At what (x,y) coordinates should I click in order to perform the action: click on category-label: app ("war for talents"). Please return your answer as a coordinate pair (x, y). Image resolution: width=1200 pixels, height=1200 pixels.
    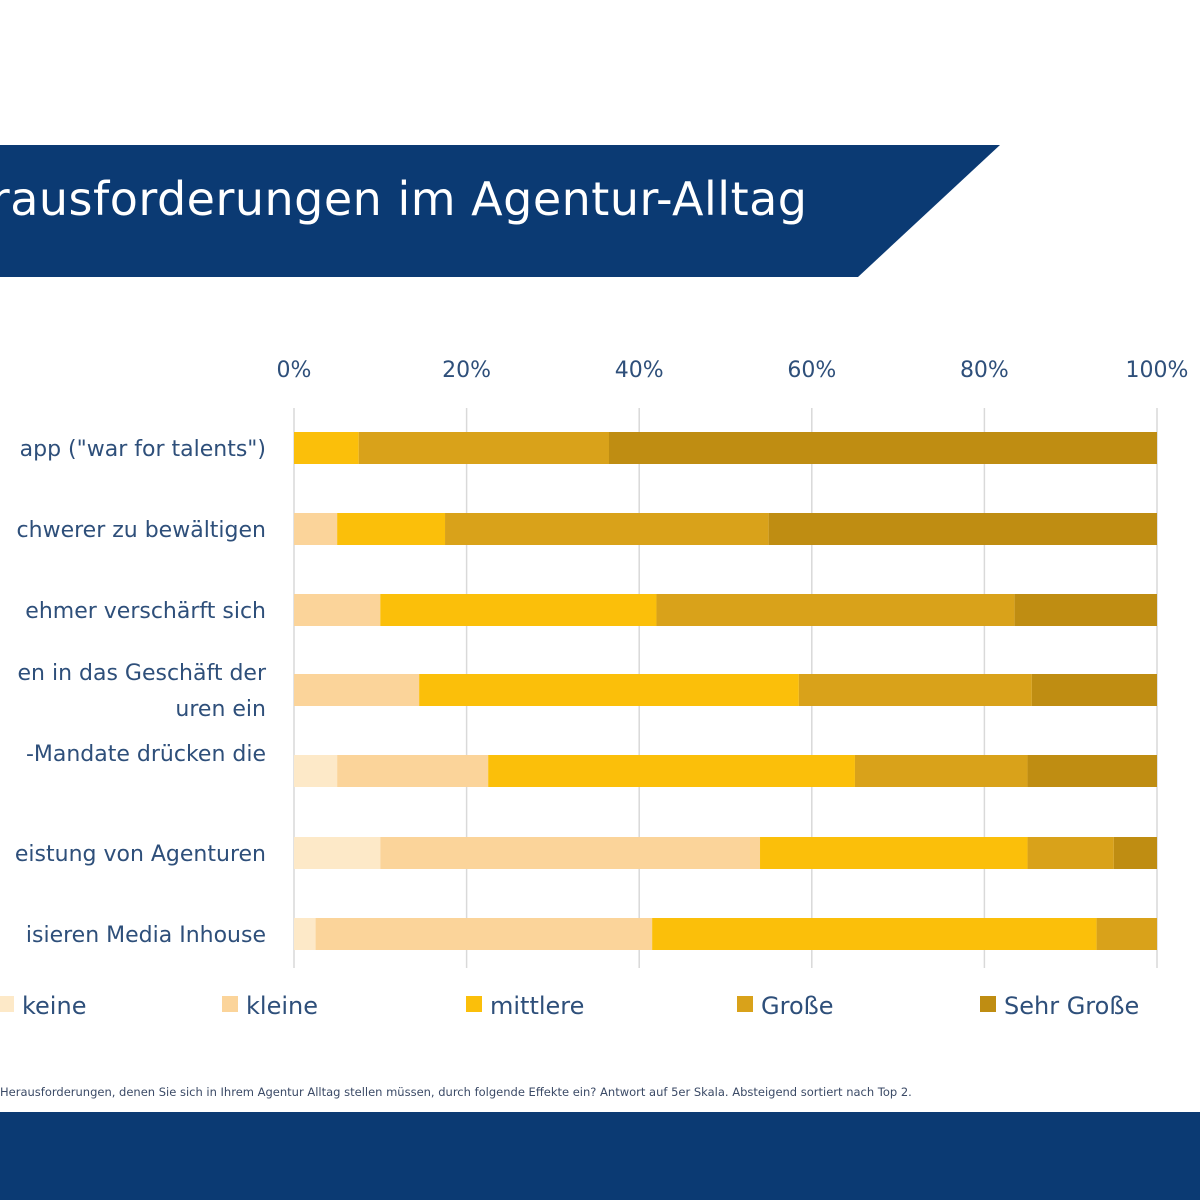
    Looking at the image, I should click on (143, 449).